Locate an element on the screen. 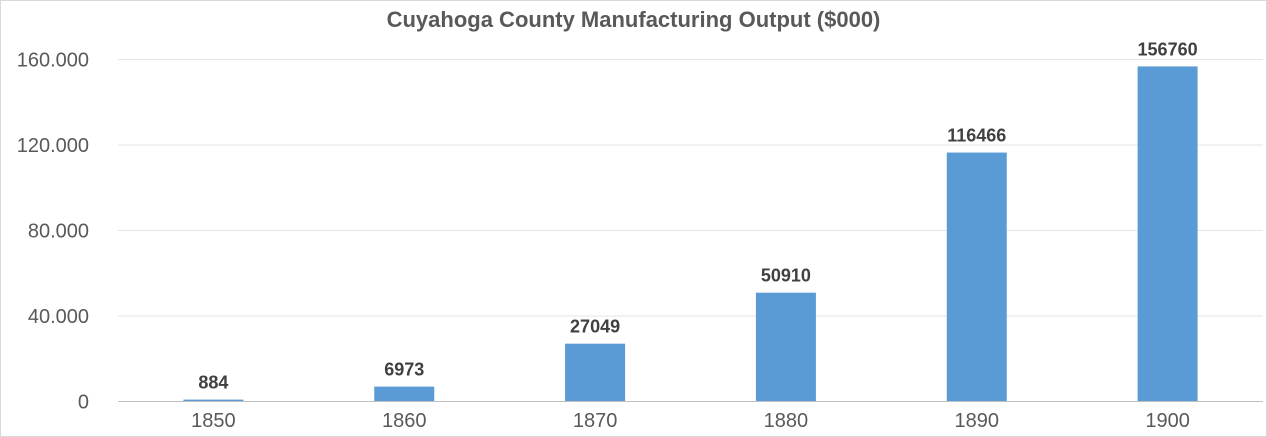 The width and height of the screenshot is (1267, 437). x-tick-label: 1870 is located at coordinates (595, 421).